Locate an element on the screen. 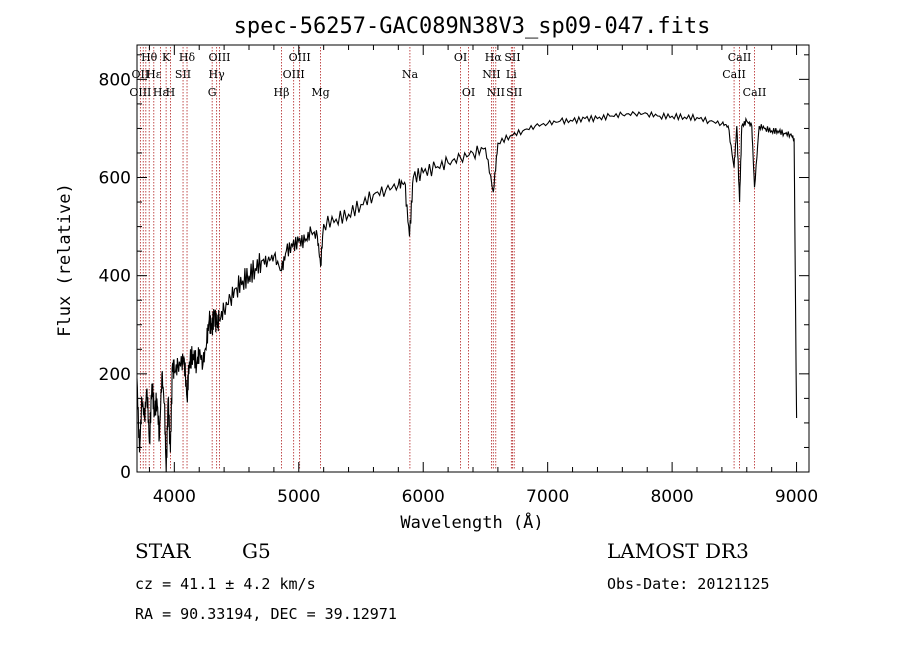 The width and height of the screenshot is (900, 649). line-label: Na is located at coordinates (410, 74).